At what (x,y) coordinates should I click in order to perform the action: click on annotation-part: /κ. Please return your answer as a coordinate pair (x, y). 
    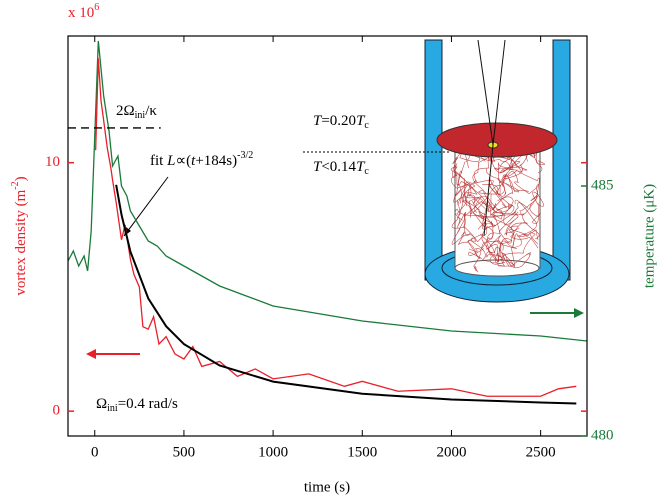
    Looking at the image, I should click on (151, 111).